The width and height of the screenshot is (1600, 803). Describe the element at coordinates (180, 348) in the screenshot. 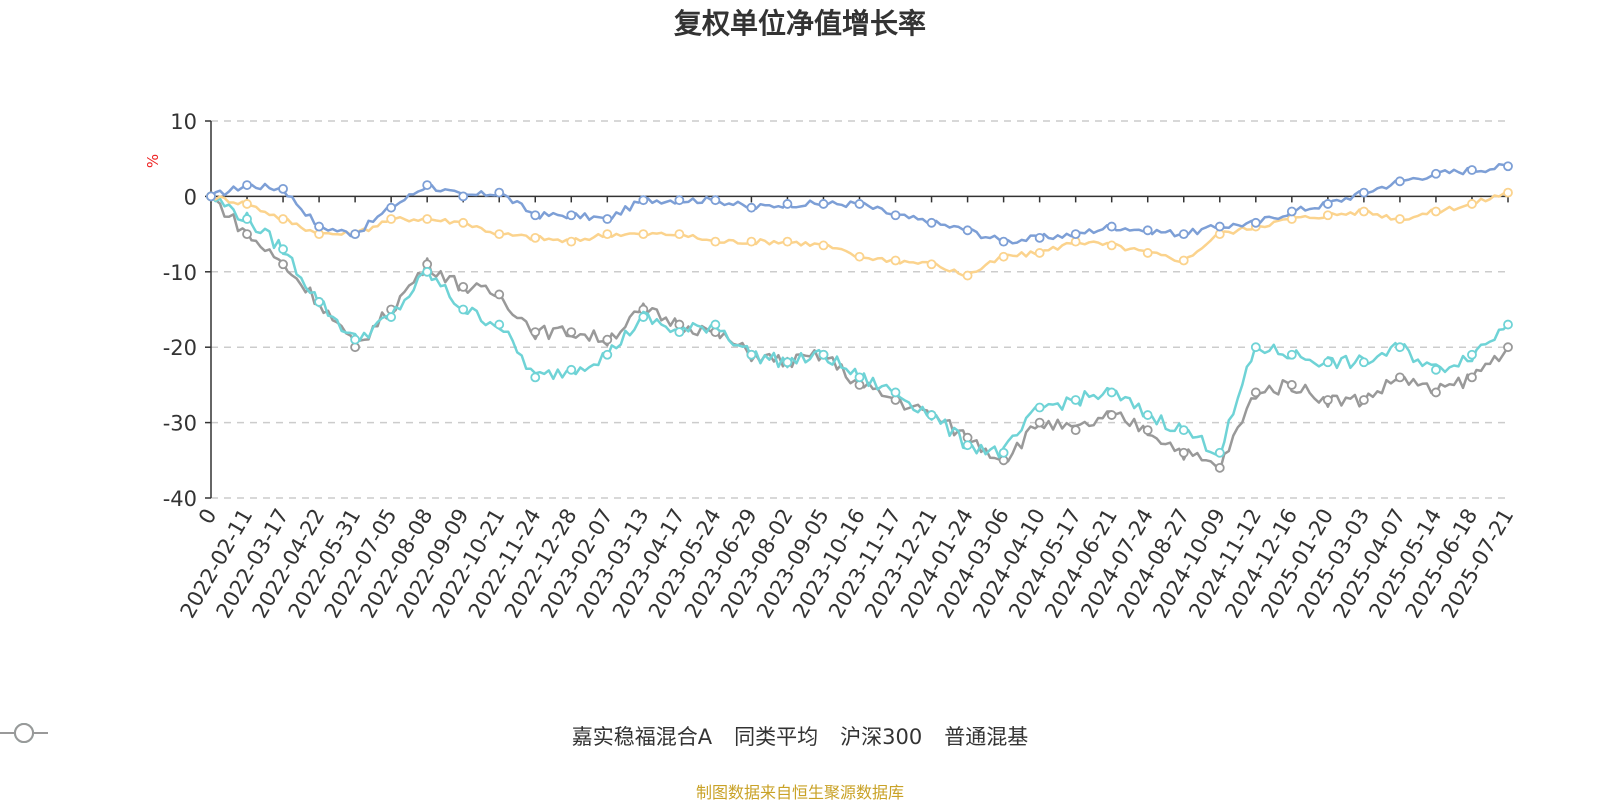

I see `y-tick-label: -20` at that location.